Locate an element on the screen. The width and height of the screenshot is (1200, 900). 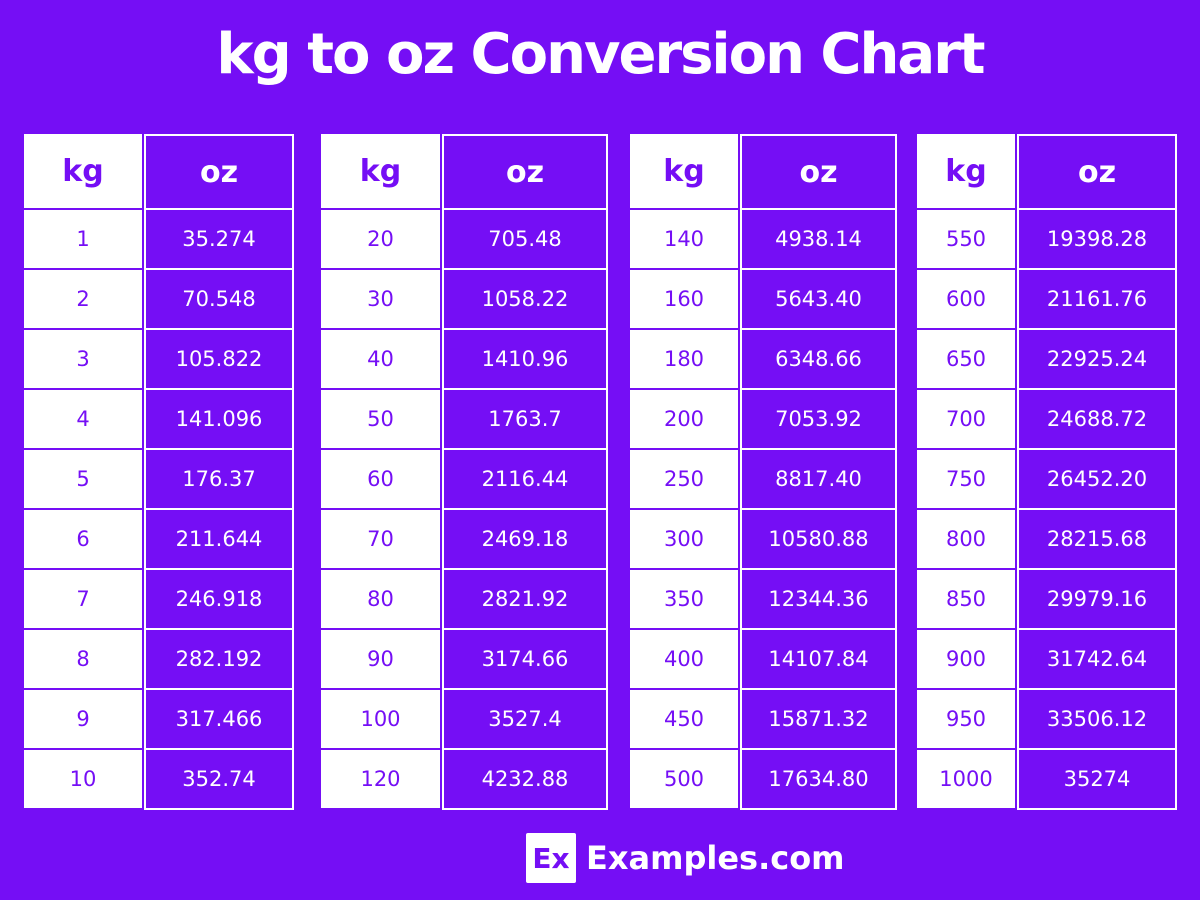
header-kg: kg is located at coordinates (966, 172).